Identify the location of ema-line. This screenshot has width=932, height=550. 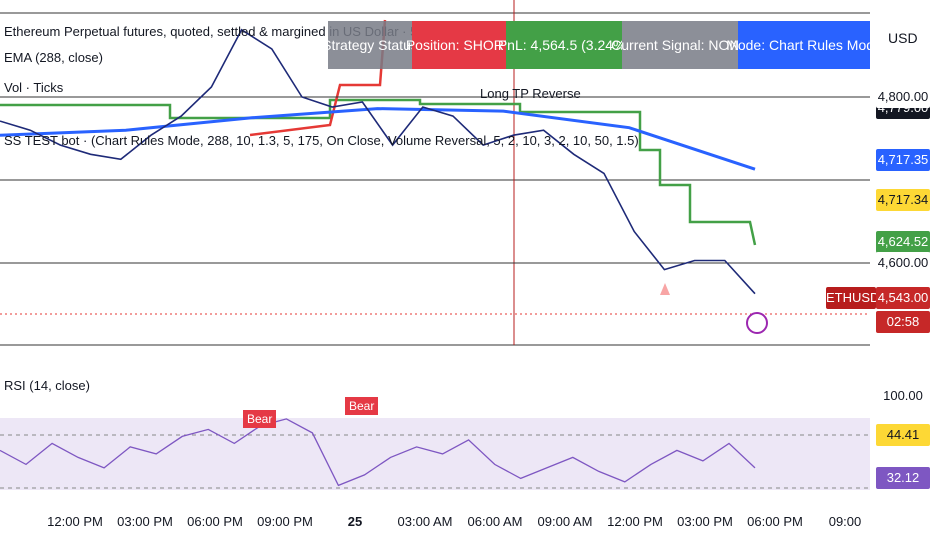
(378, 139).